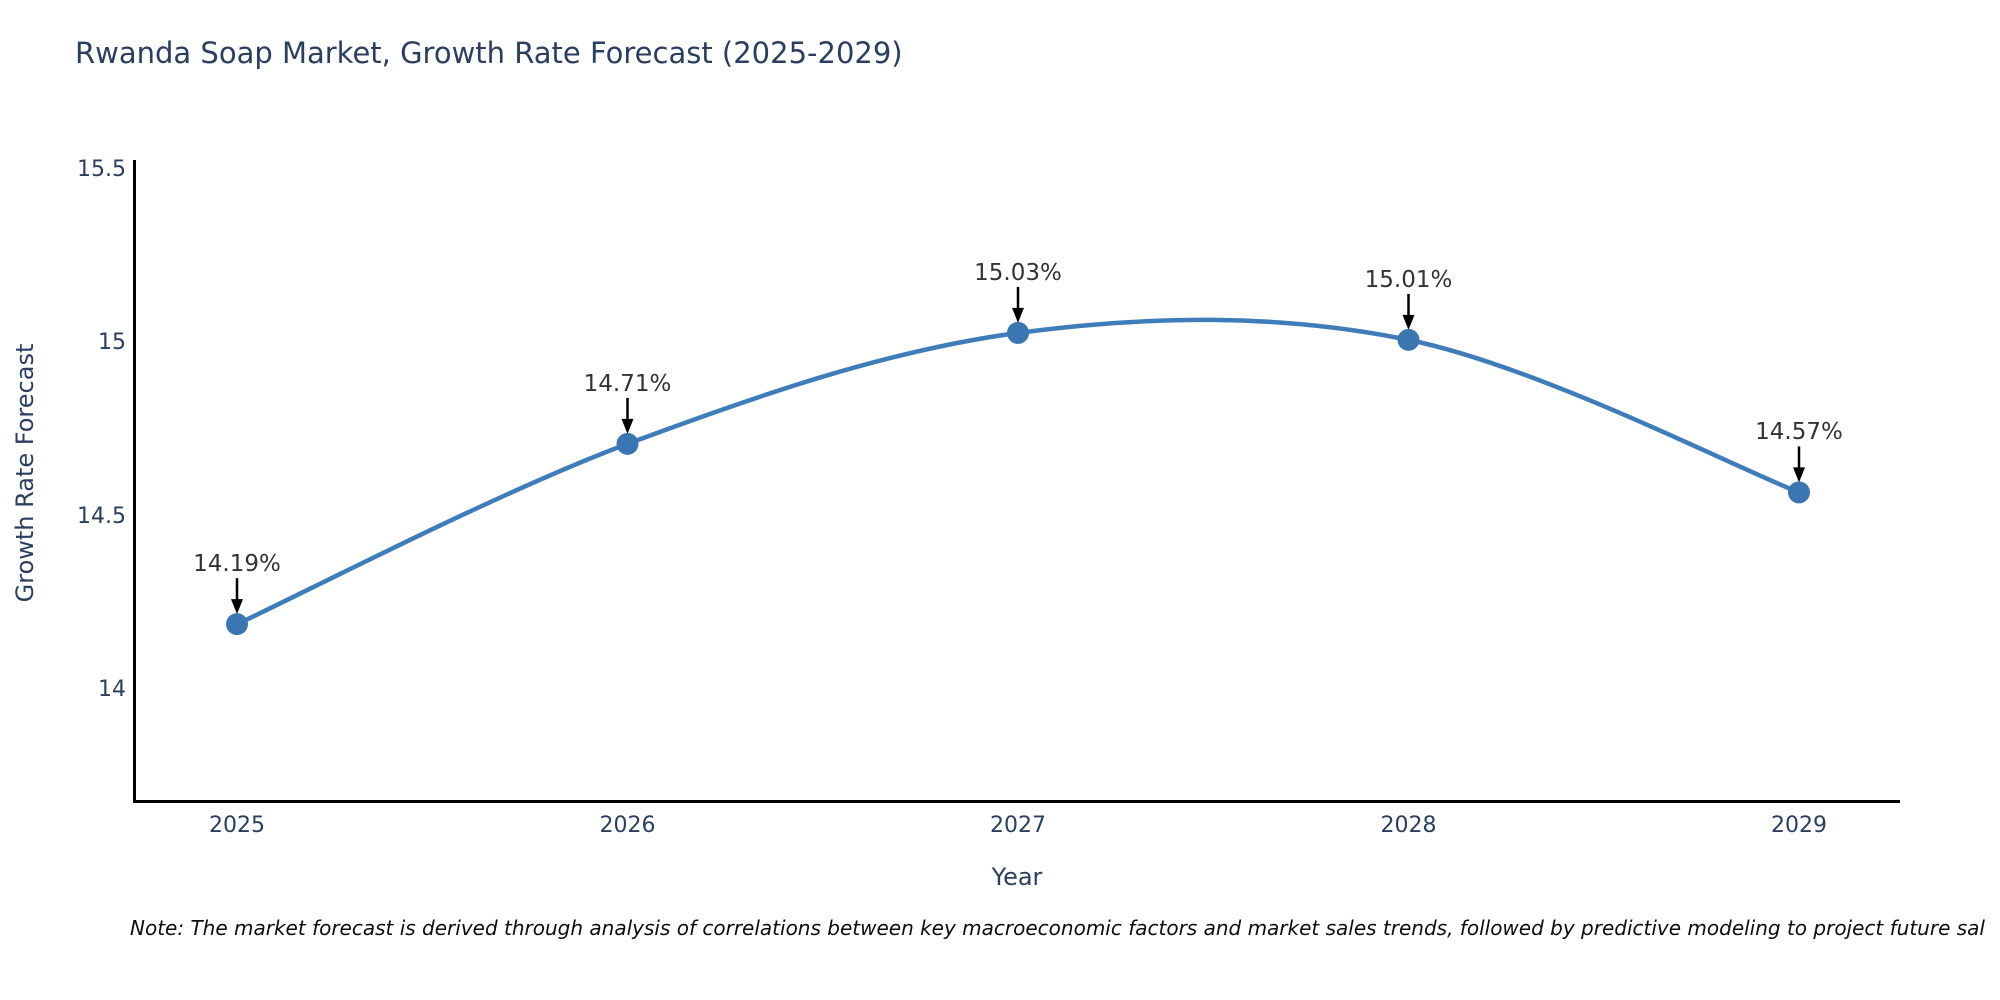 The image size is (2000, 1000). Describe the element at coordinates (134, 481) in the screenshot. I see `y-axis-line` at that location.